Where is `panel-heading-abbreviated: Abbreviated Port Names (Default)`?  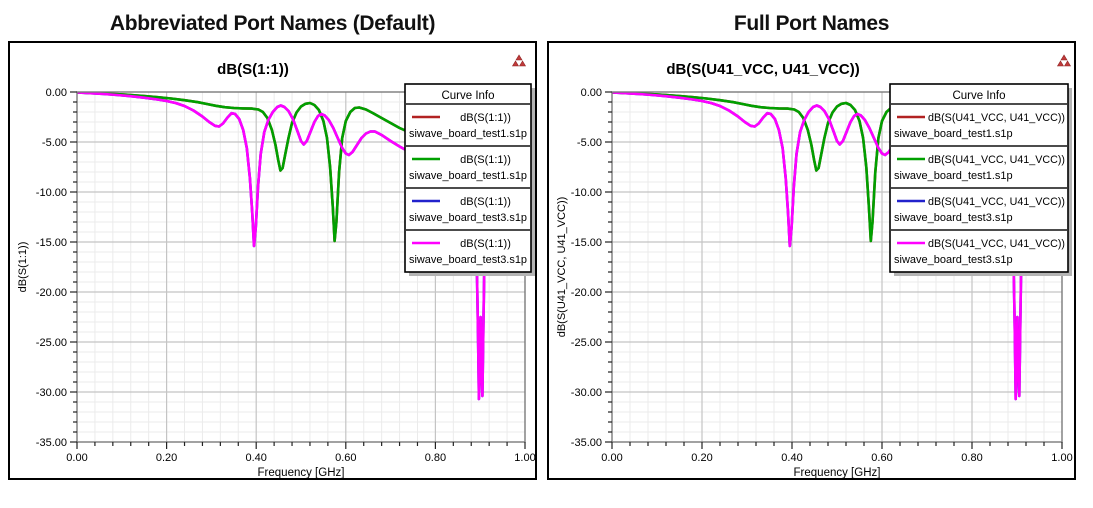
panel-heading-abbreviated: Abbreviated Port Names (Default) is located at coordinates (272, 23).